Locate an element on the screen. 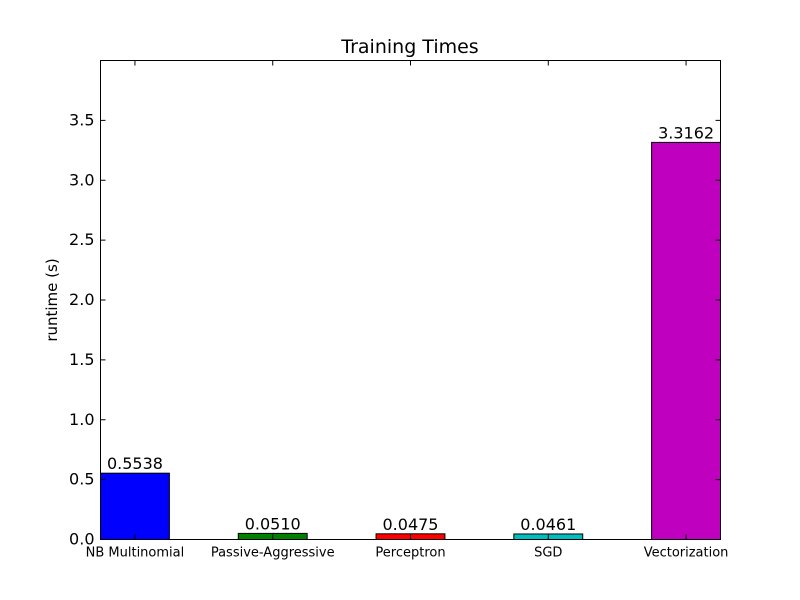  x-tick-label: Vectorization is located at coordinates (686, 553).